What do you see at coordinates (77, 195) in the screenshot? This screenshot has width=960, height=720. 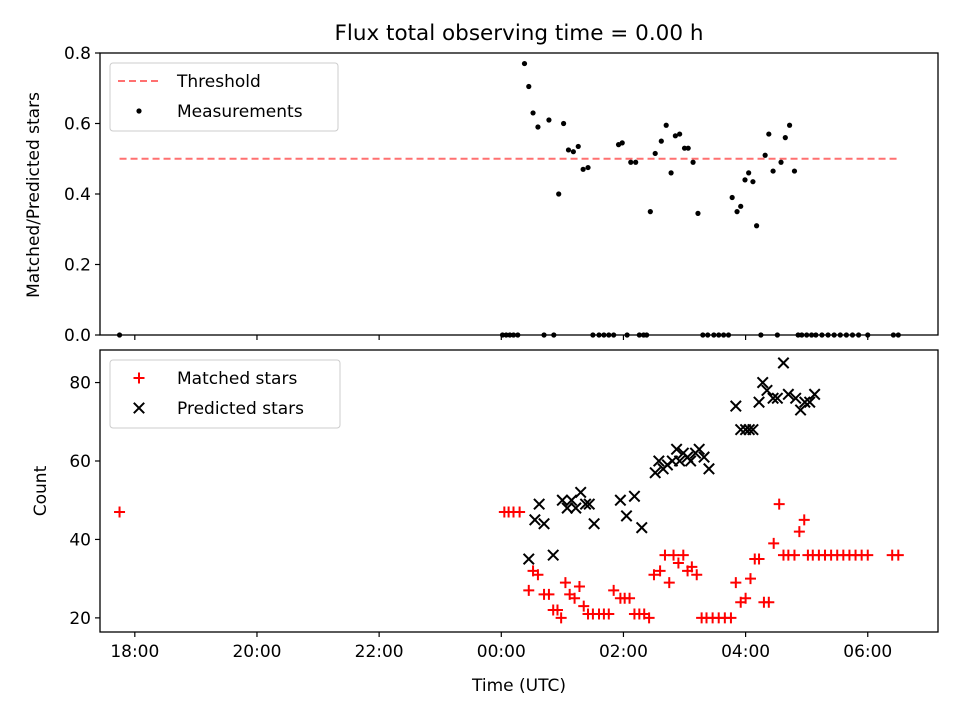 I see `ratio-y-tick-label: 0.4` at bounding box center [77, 195].